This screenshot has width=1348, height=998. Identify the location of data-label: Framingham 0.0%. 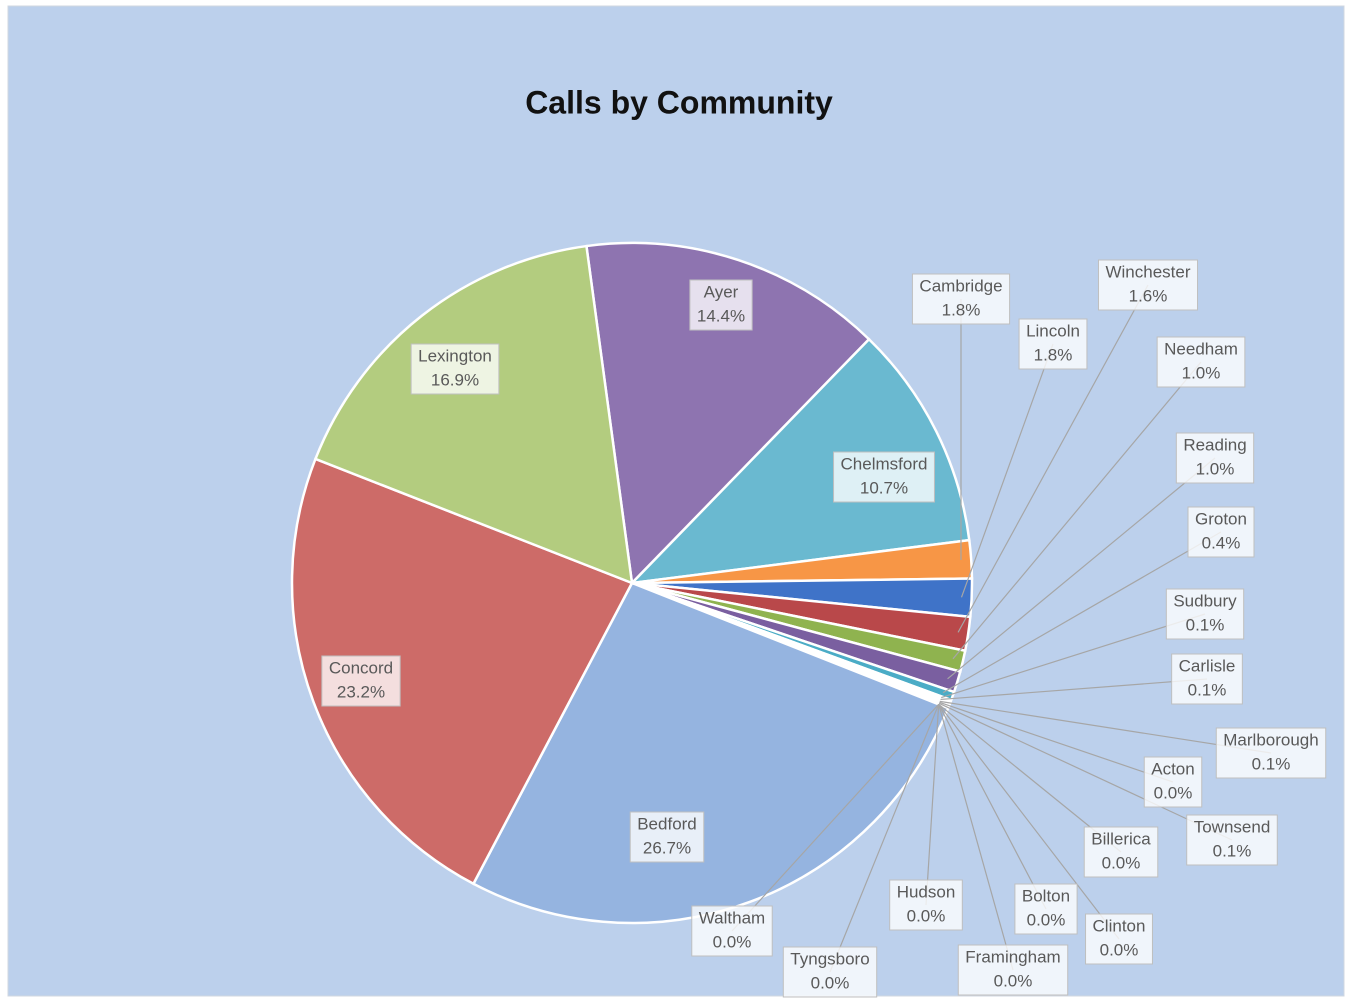
(1013, 970).